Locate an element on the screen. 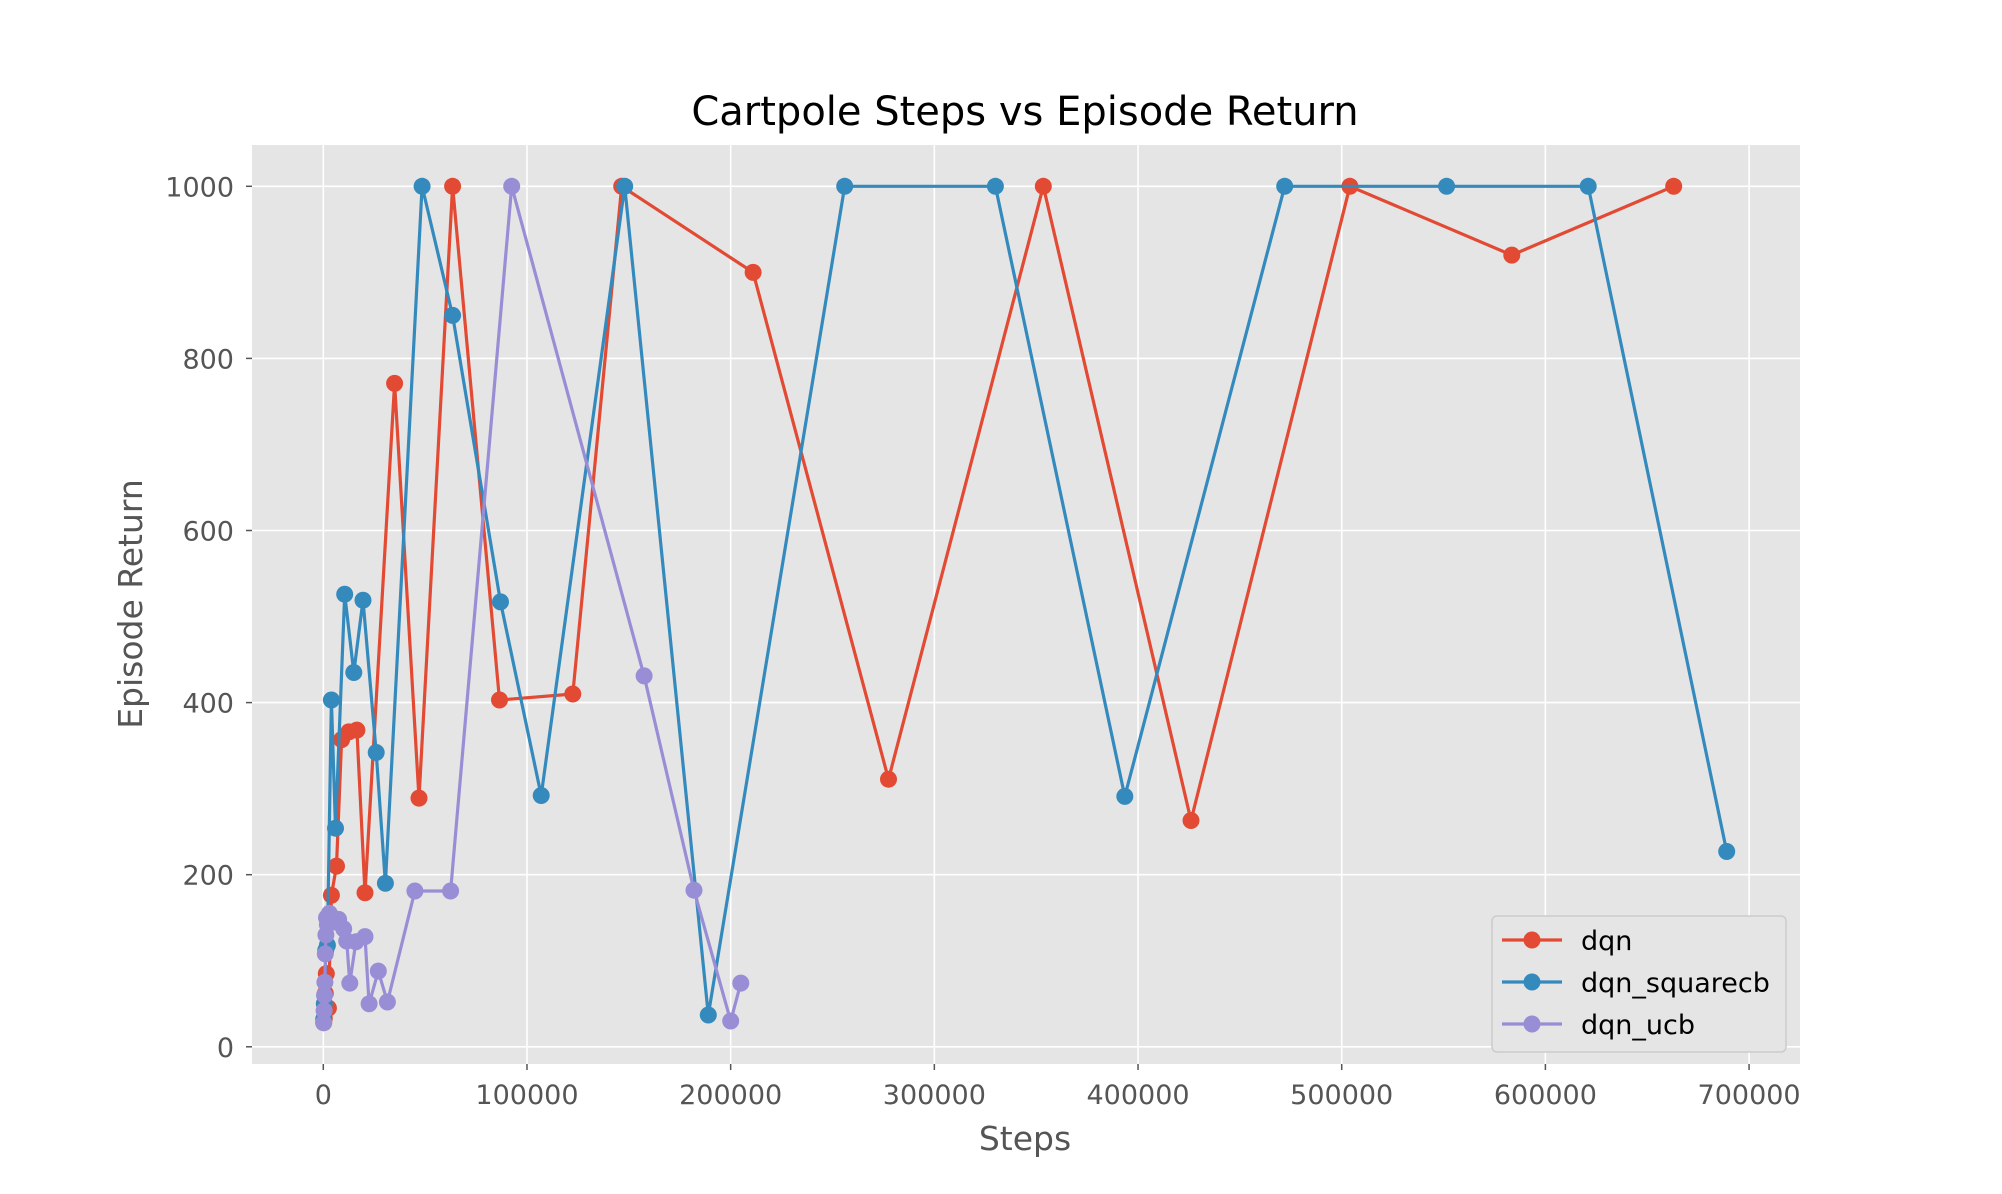 The height and width of the screenshot is (1194, 2002). y-tick-label: 0 is located at coordinates (225, 1048).